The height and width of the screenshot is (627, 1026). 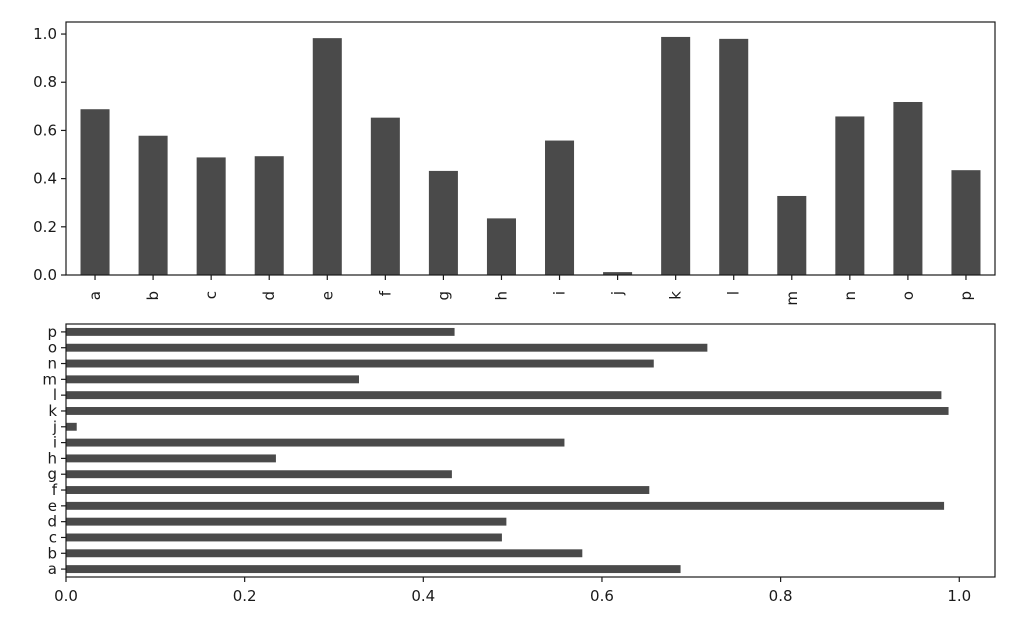 What do you see at coordinates (602, 596) in the screenshot?
I see `x-tick-label: 0.6` at bounding box center [602, 596].